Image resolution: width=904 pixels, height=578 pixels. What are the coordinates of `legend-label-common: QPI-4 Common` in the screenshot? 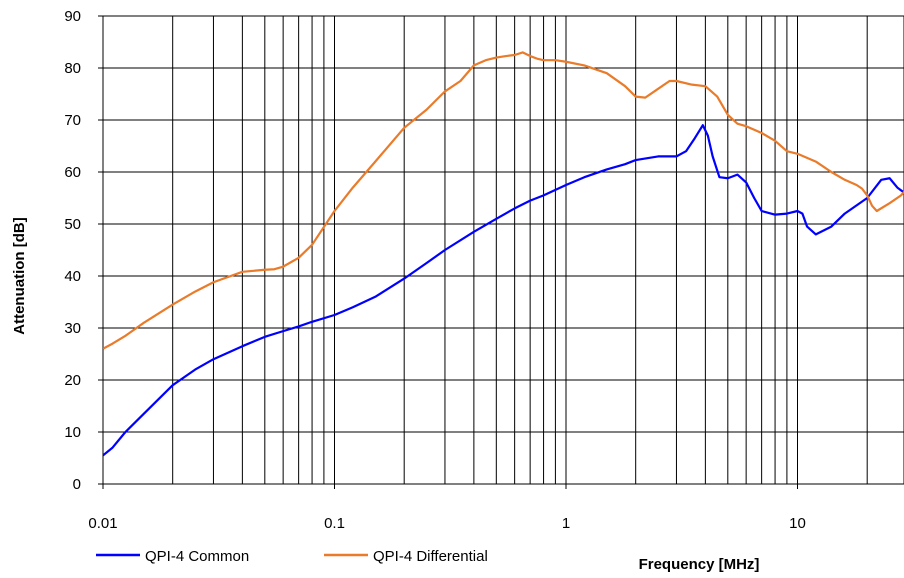 It's located at (197, 556).